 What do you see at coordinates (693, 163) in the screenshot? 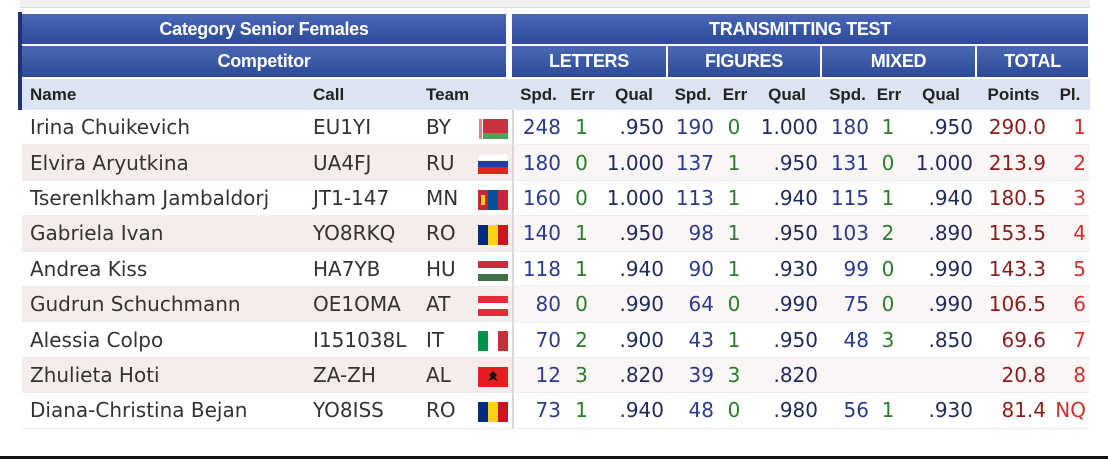
I see `speed: 137` at bounding box center [693, 163].